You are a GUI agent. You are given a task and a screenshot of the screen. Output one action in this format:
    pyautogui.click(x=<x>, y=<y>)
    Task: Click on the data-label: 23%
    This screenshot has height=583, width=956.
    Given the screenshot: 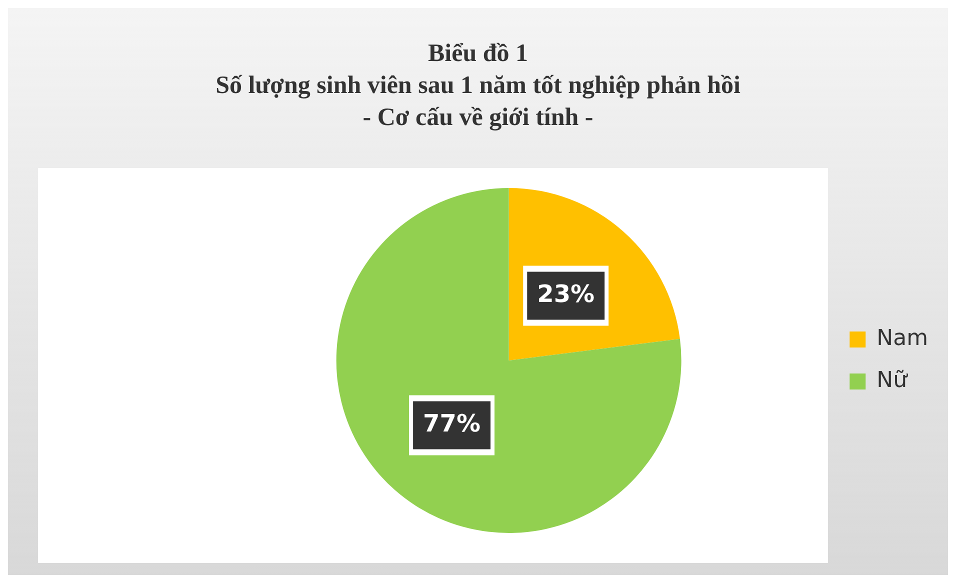 What is the action you would take?
    pyautogui.click(x=566, y=294)
    